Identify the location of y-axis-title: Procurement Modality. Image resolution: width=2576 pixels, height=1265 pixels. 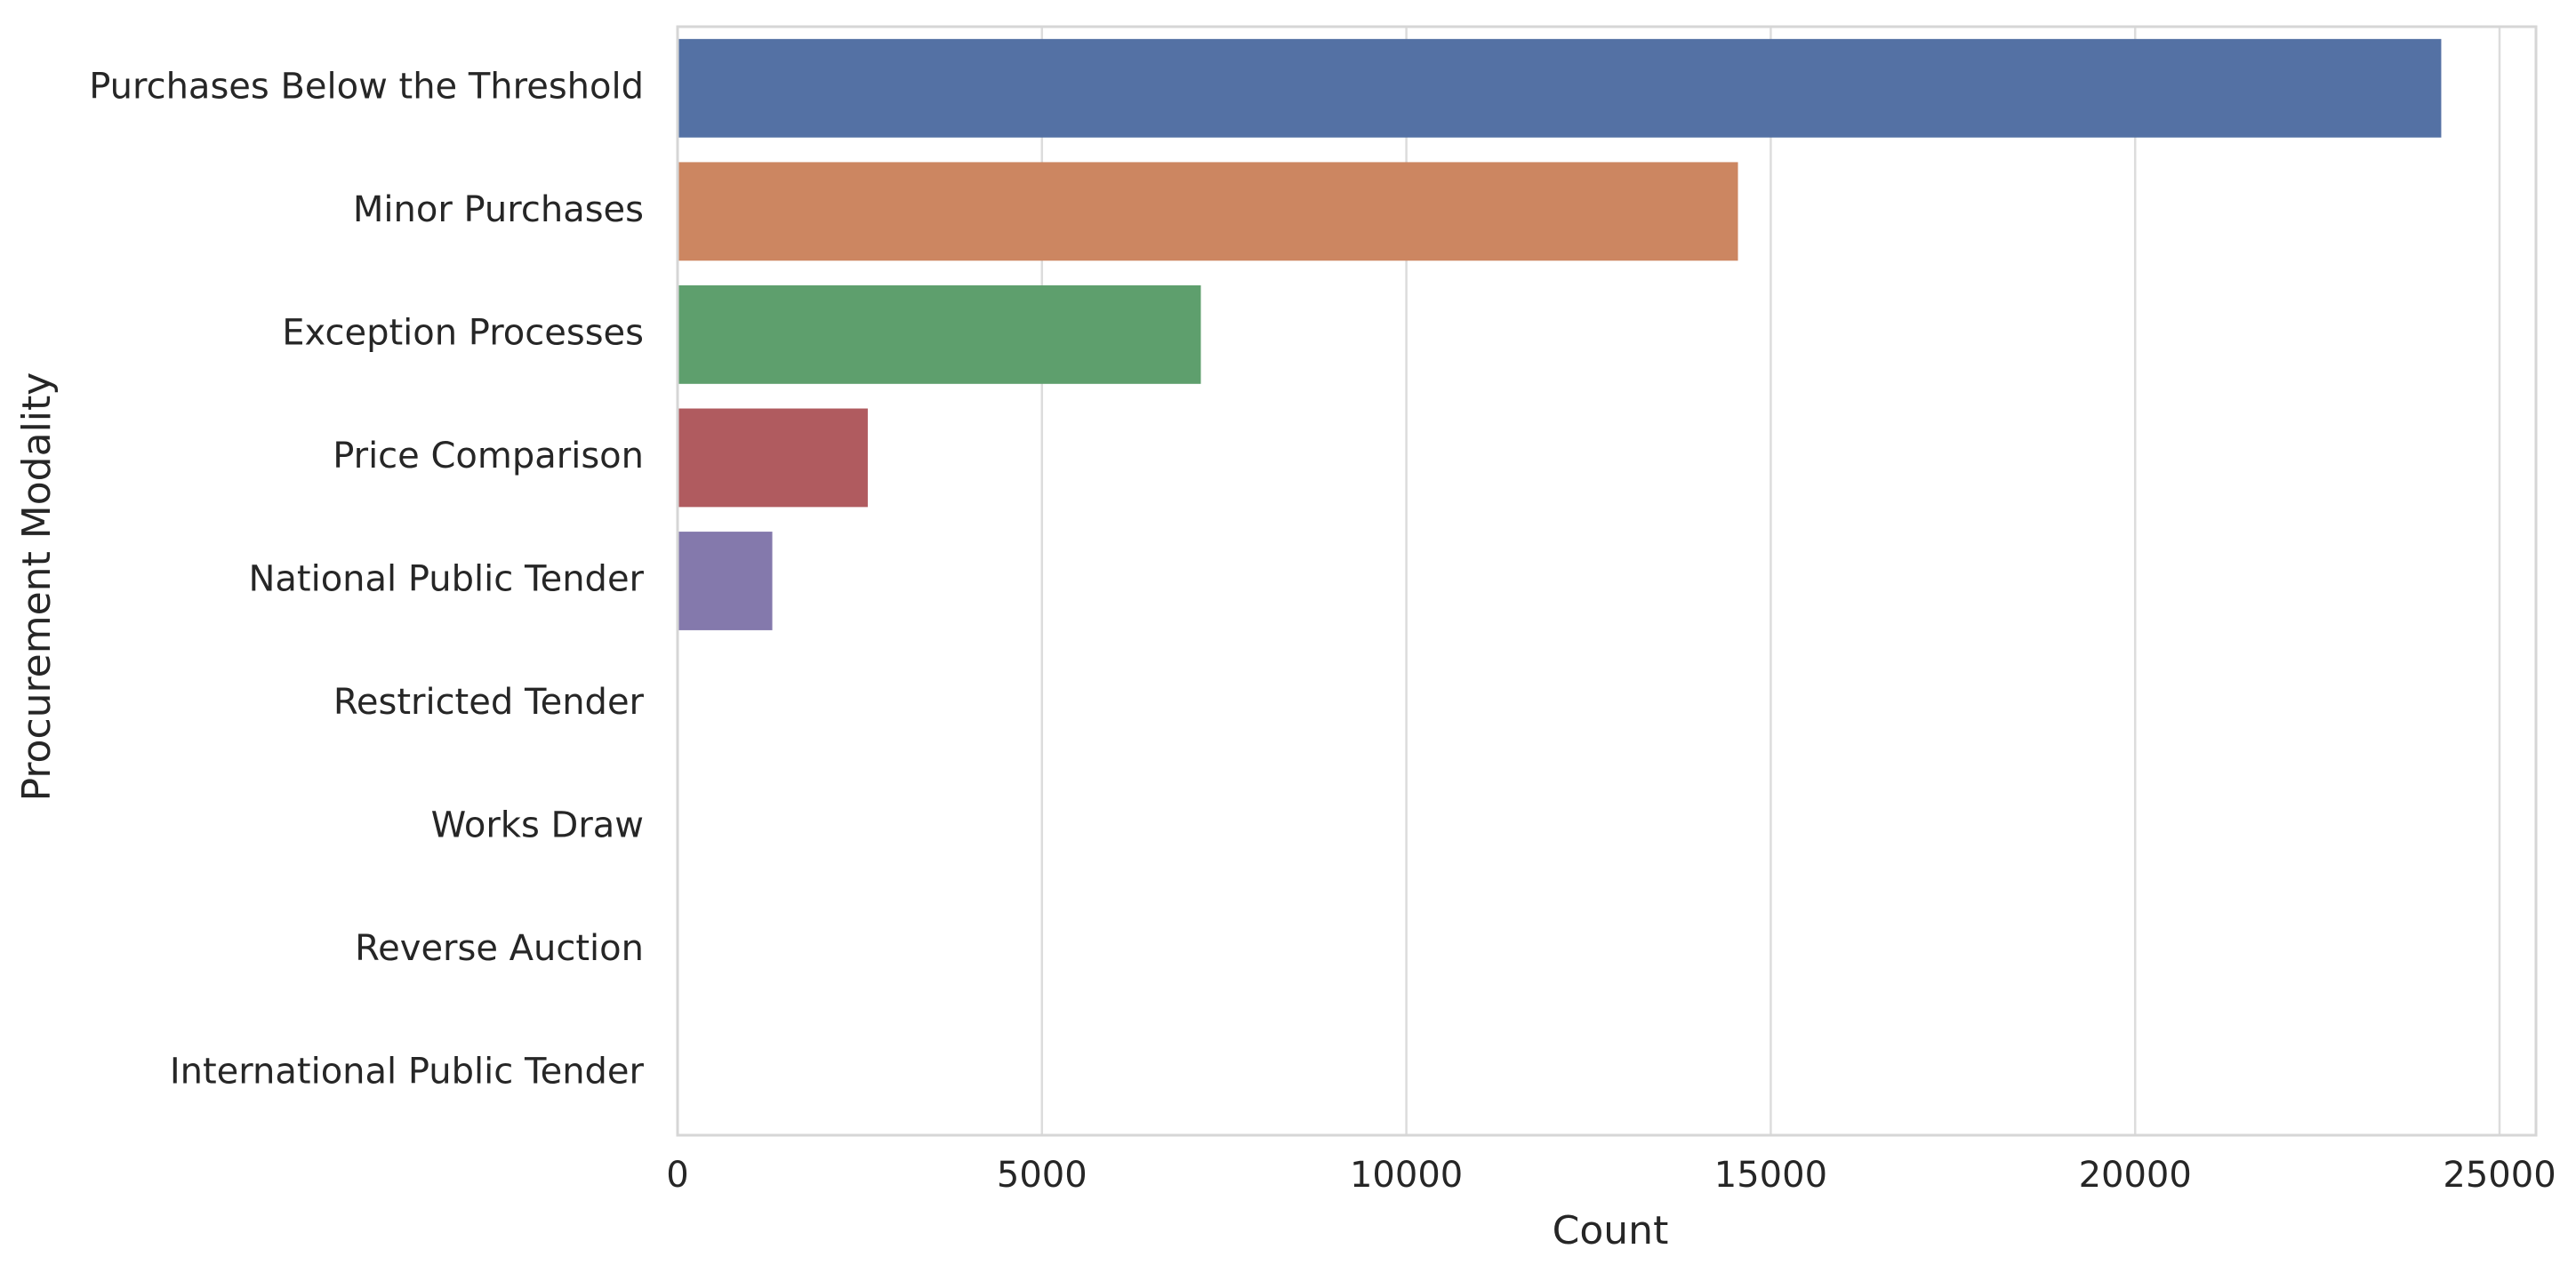
(37, 587).